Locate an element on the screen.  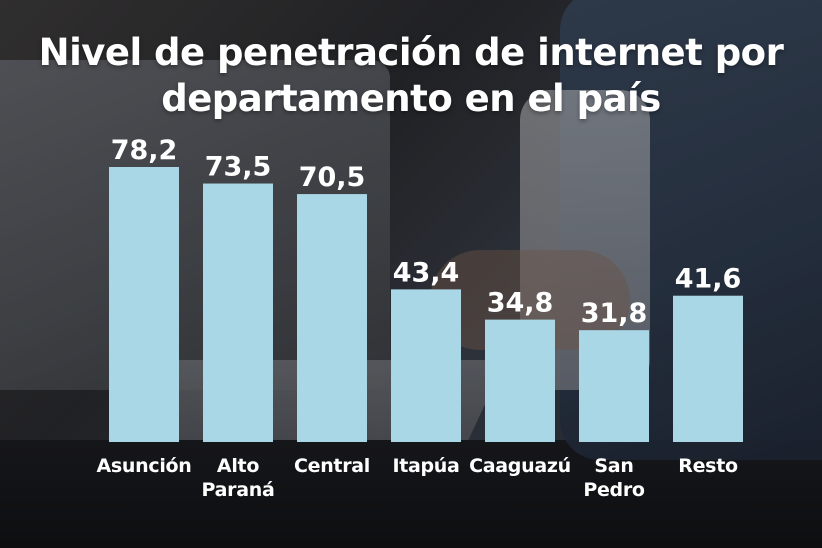
category-label-4: Caaguazú is located at coordinates (520, 466).